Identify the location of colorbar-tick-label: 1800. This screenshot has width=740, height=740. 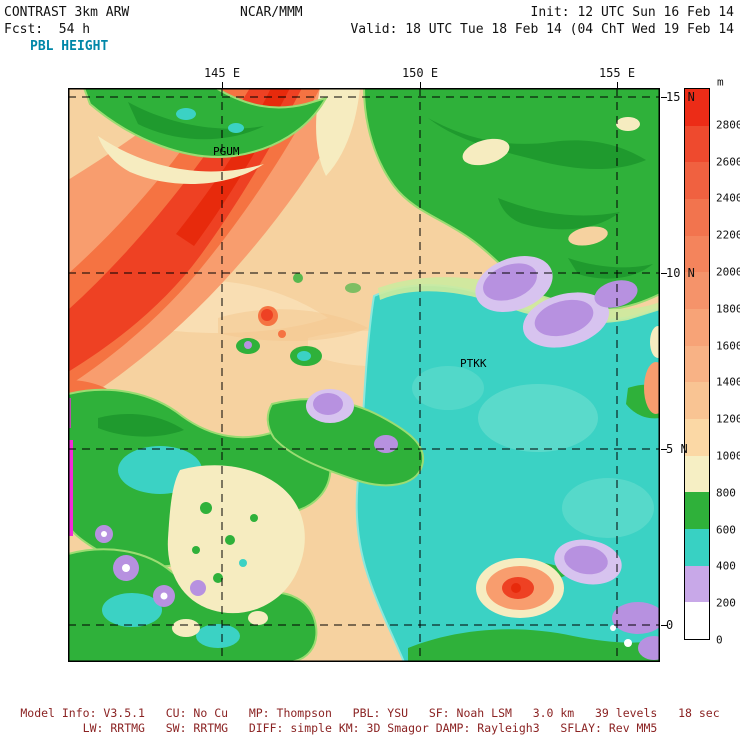
(728, 309).